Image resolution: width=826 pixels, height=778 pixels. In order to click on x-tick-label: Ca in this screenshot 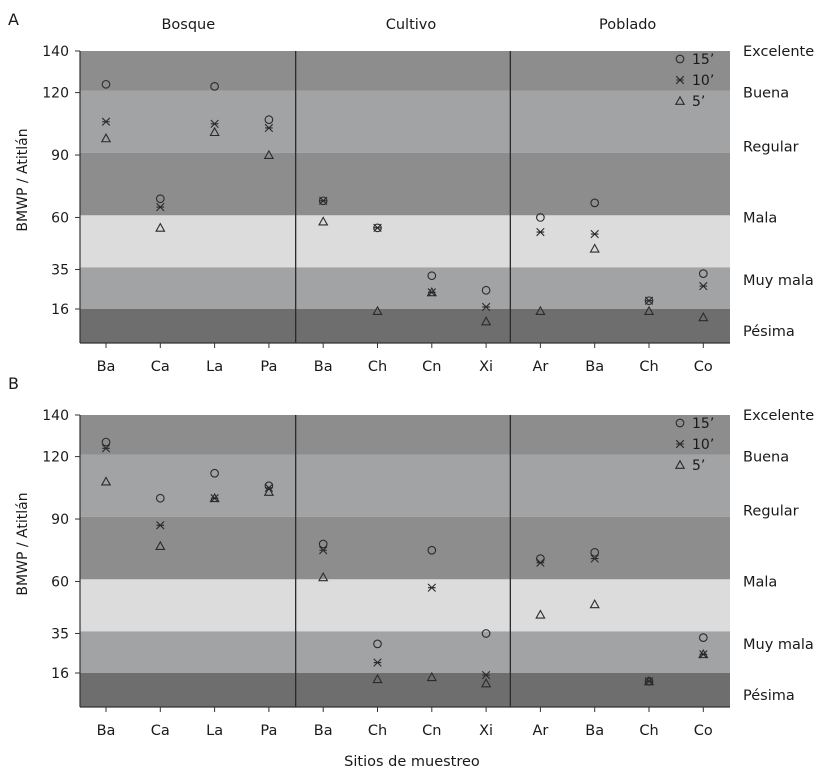, I will do `click(160, 731)`.